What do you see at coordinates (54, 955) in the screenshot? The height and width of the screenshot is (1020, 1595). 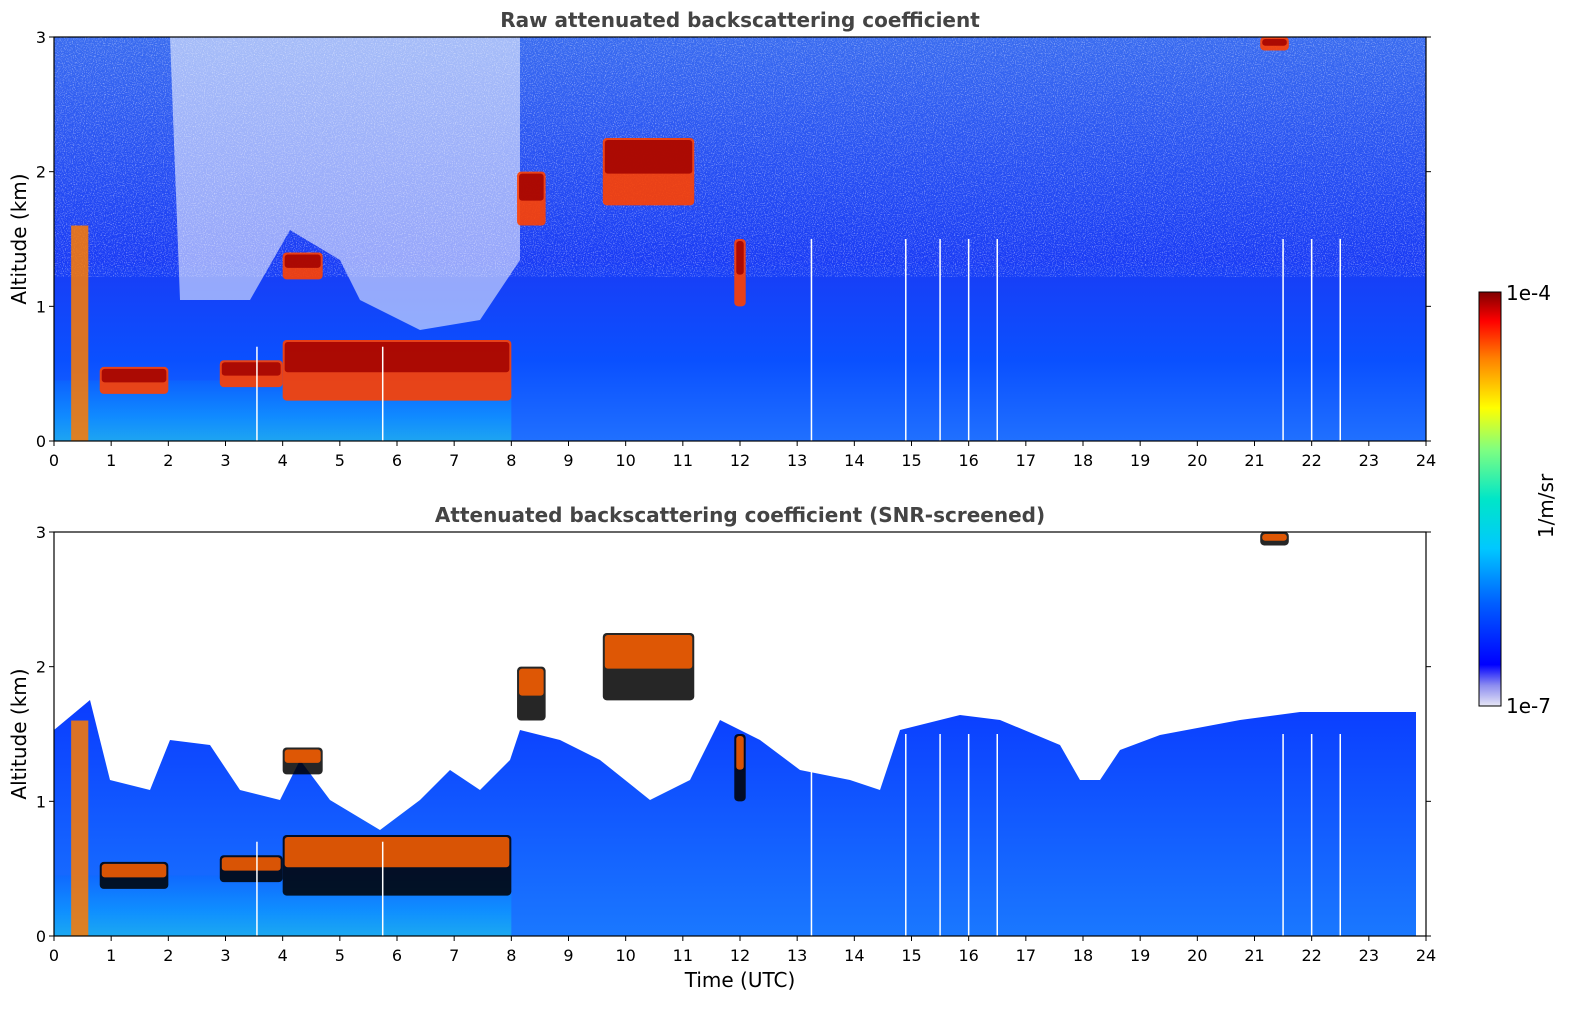 I see `x-tick-label: 0` at bounding box center [54, 955].